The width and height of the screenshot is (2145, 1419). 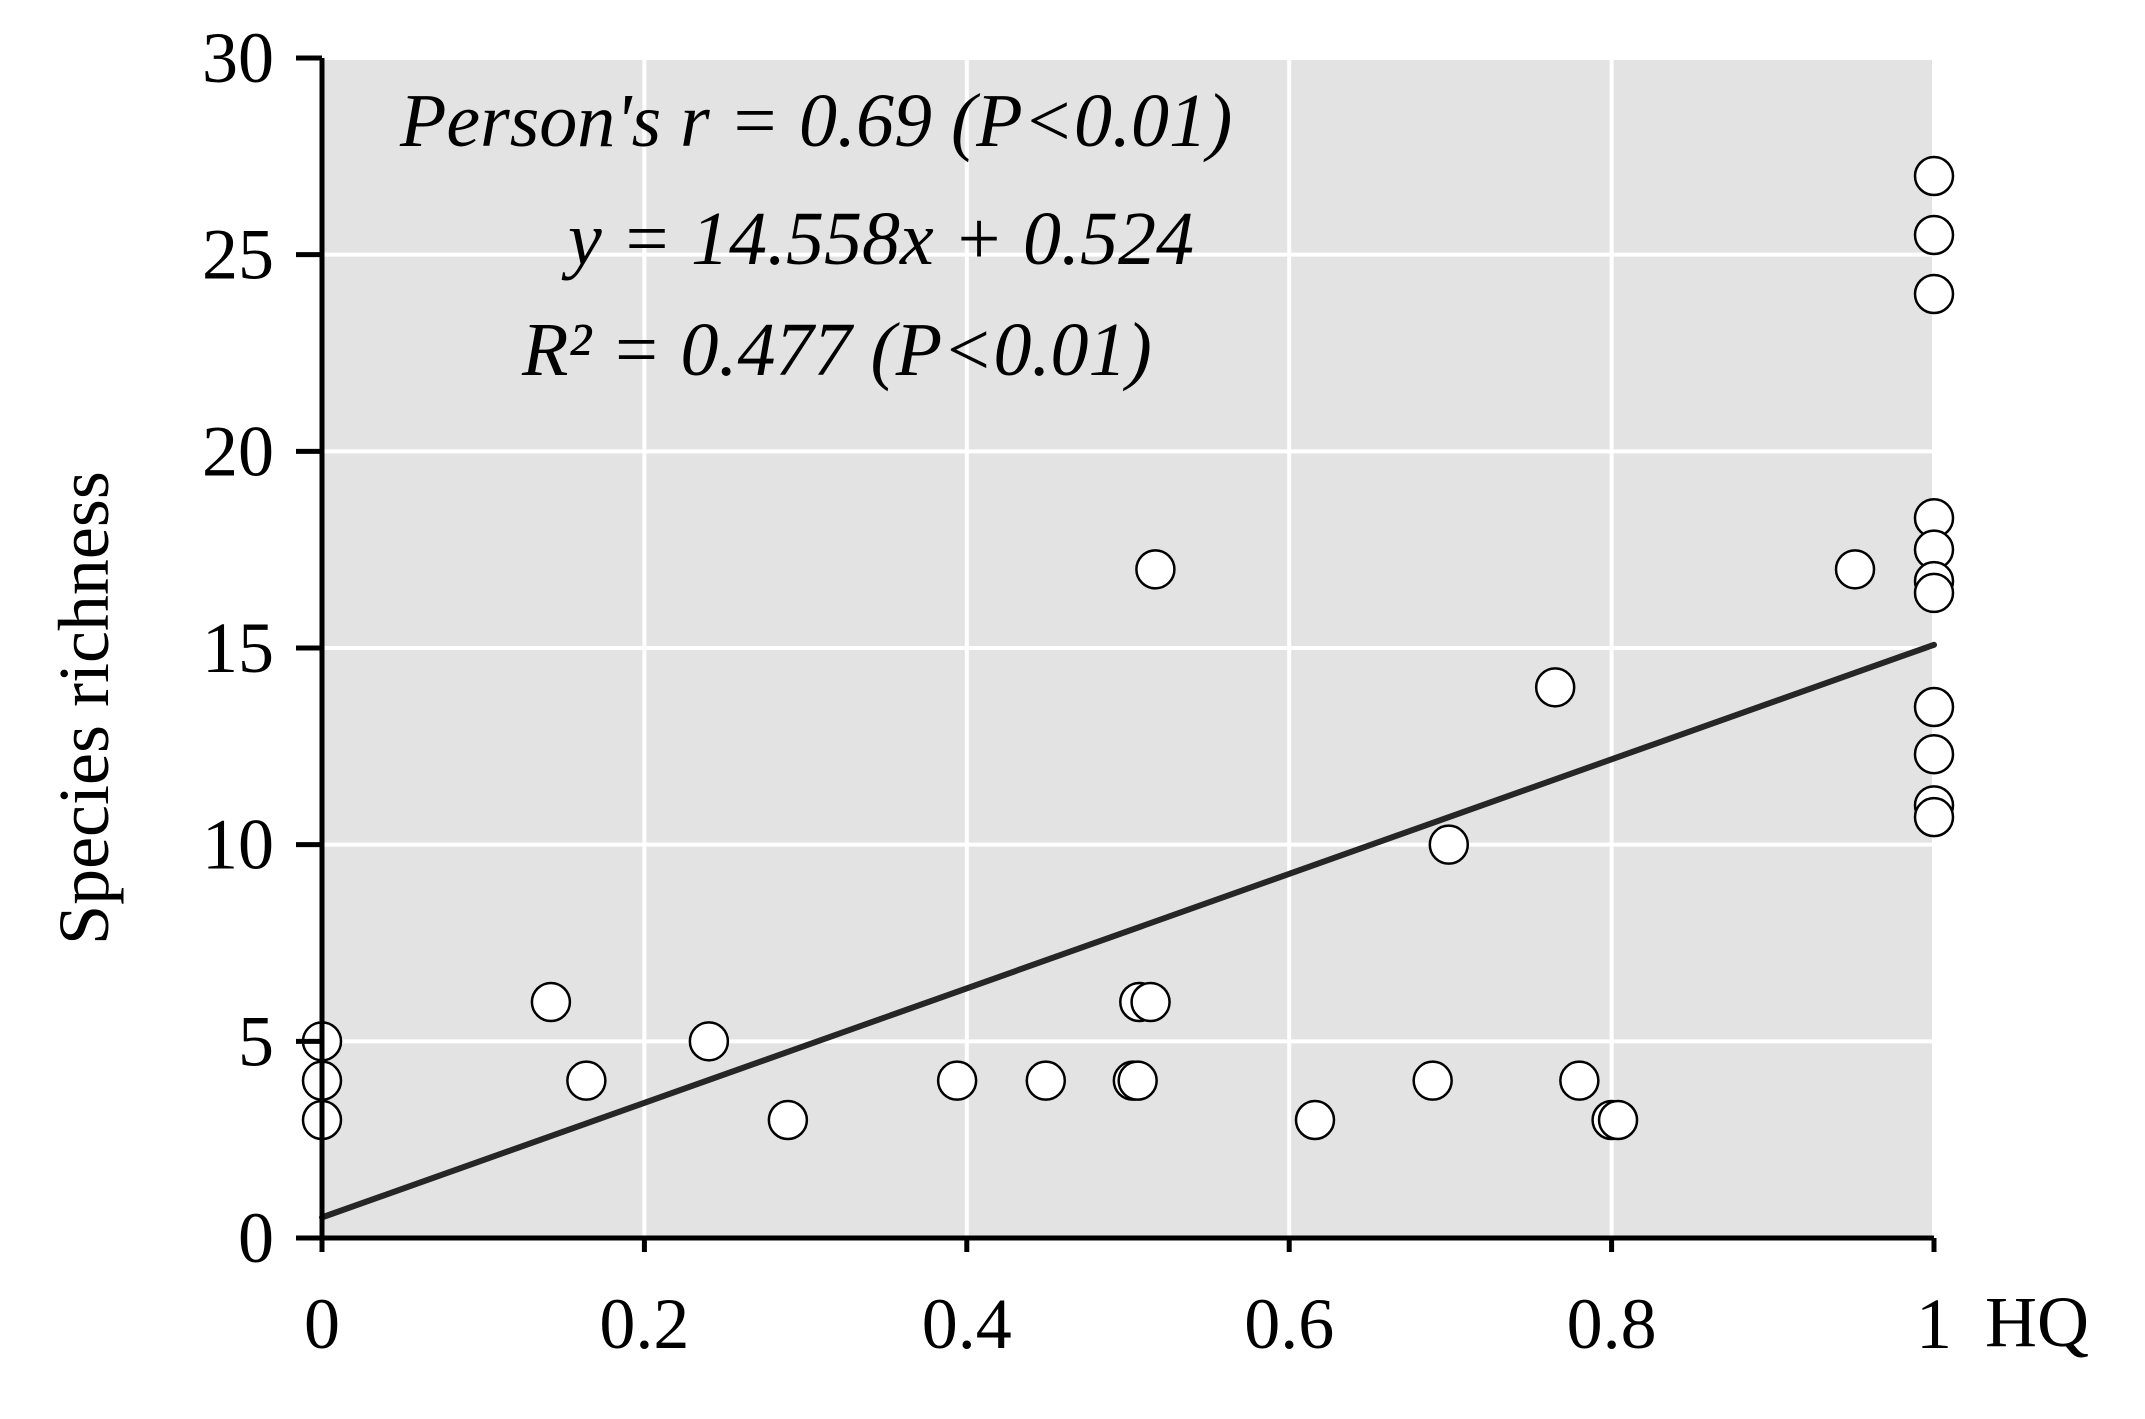 What do you see at coordinates (238, 58) in the screenshot?
I see `y-tick-label: 30` at bounding box center [238, 58].